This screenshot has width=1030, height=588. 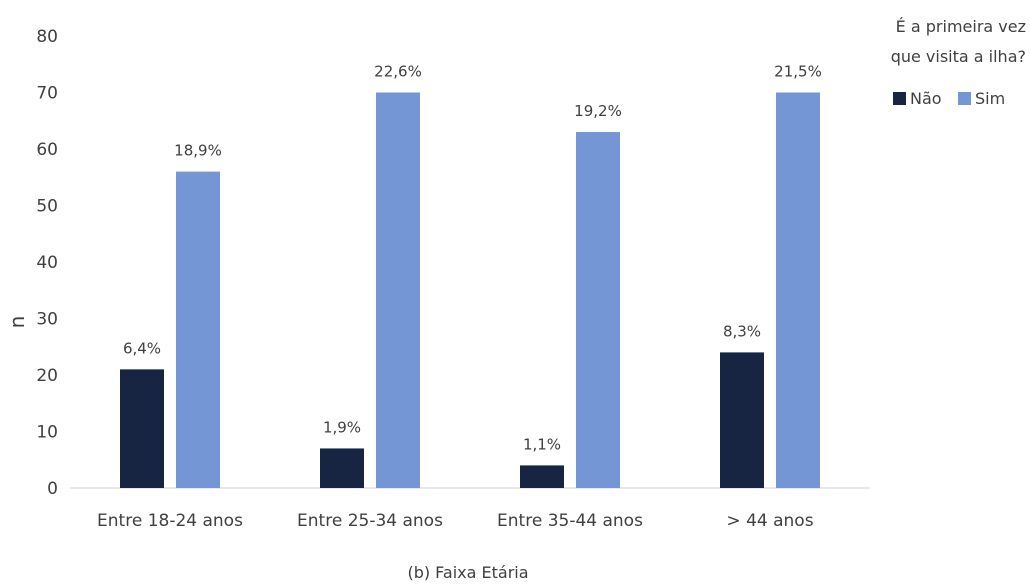 What do you see at coordinates (990, 98) in the screenshot?
I see `legend-label-sim: Sim` at bounding box center [990, 98].